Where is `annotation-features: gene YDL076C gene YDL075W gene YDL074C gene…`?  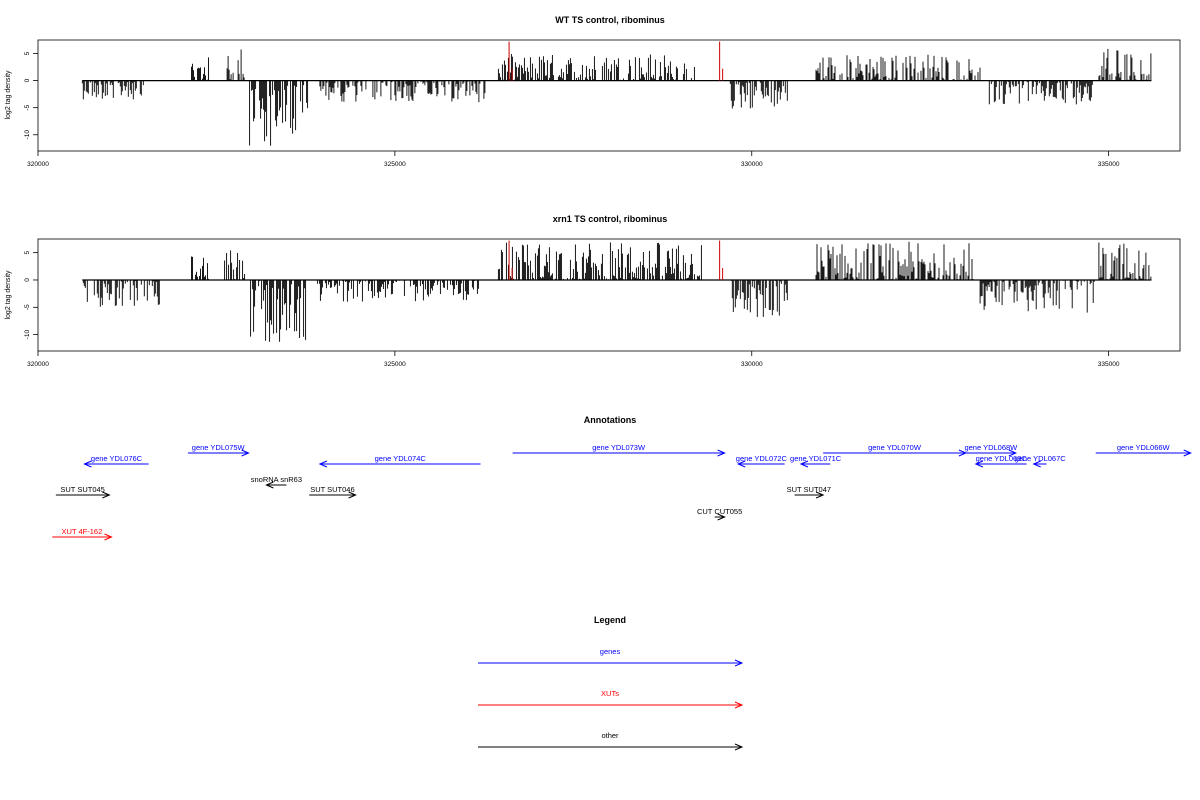 annotation-features: gene YDL076C gene YDL075W gene YDL074C gene… is located at coordinates (622, 492).